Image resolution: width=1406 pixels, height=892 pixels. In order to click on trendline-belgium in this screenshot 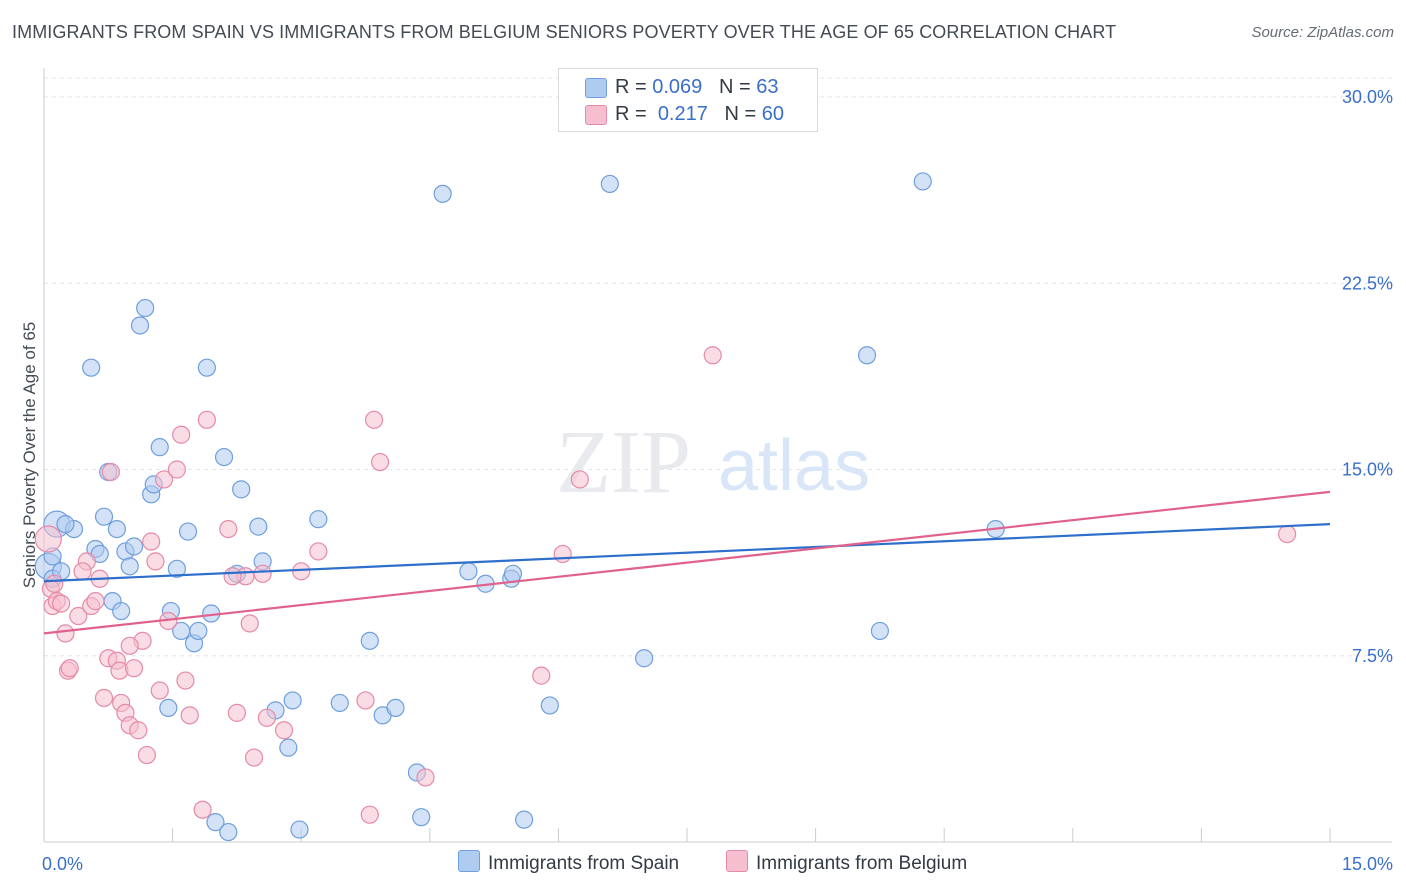, I will do `click(687, 562)`.